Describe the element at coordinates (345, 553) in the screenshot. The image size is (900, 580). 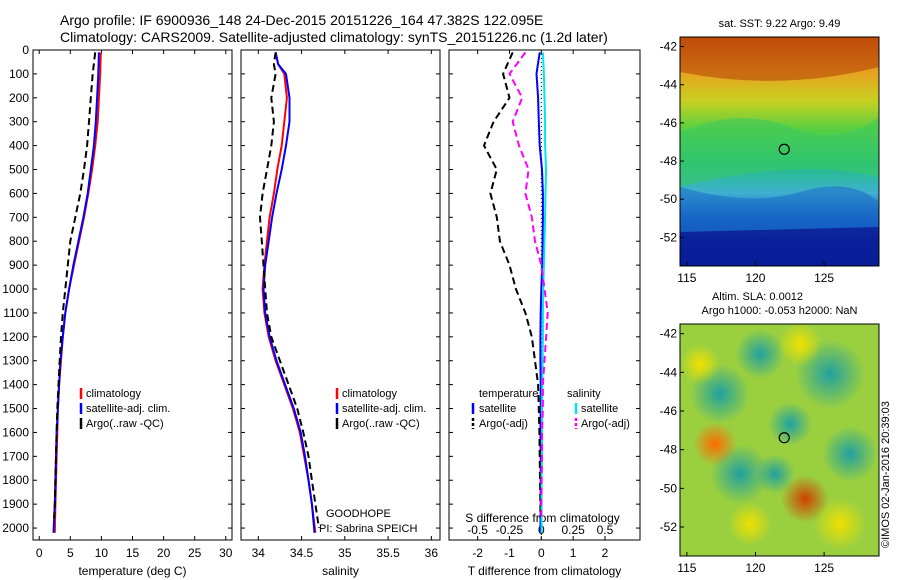
I see `x-tick-label: 35` at that location.